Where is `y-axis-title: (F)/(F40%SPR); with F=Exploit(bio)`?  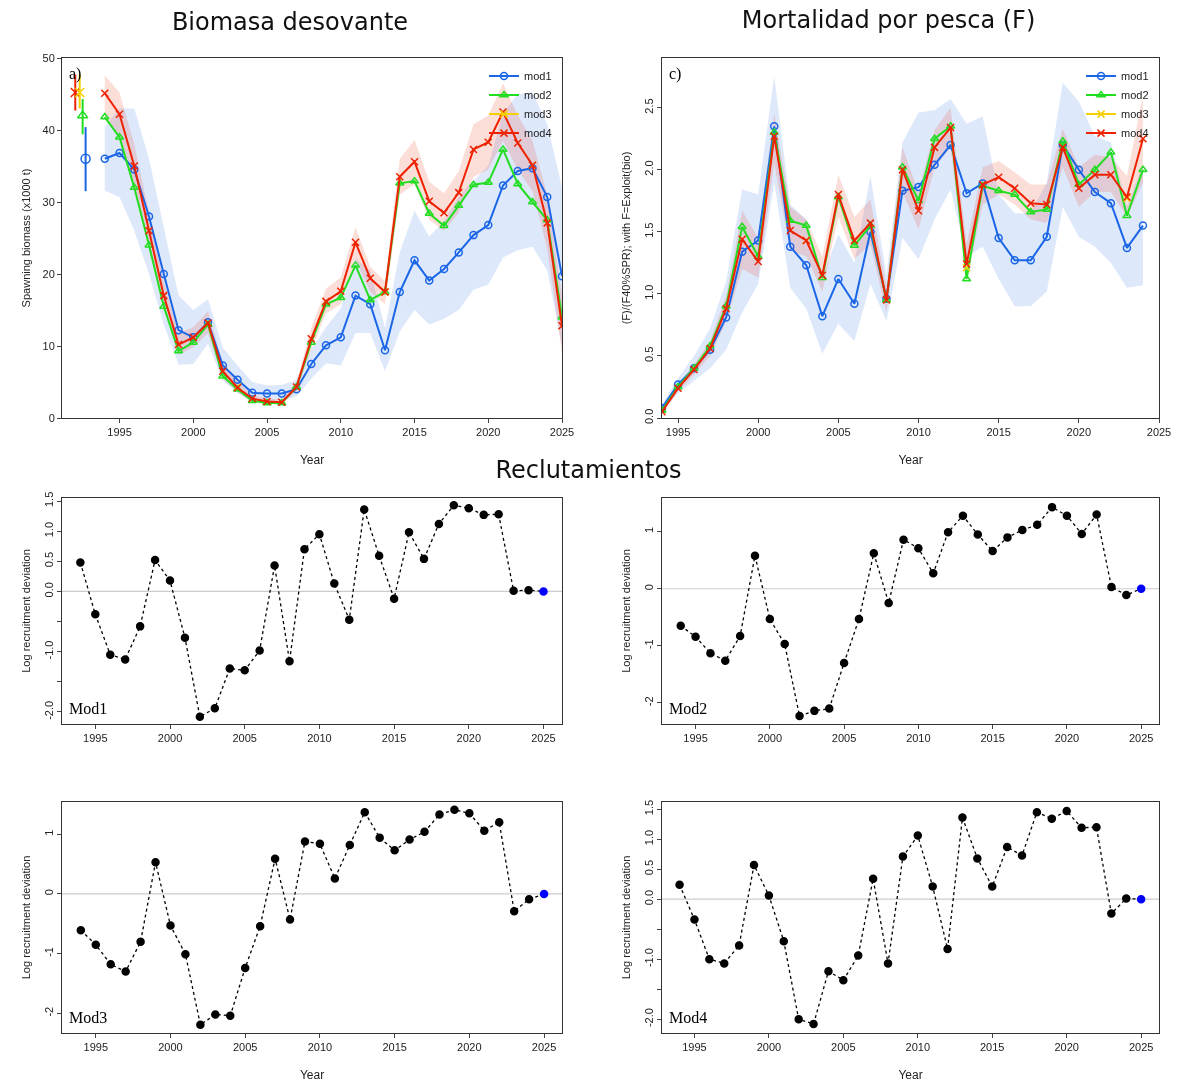
y-axis-title: (F)/(F40%SPR); with F=Exploit(bio) is located at coordinates (626, 238).